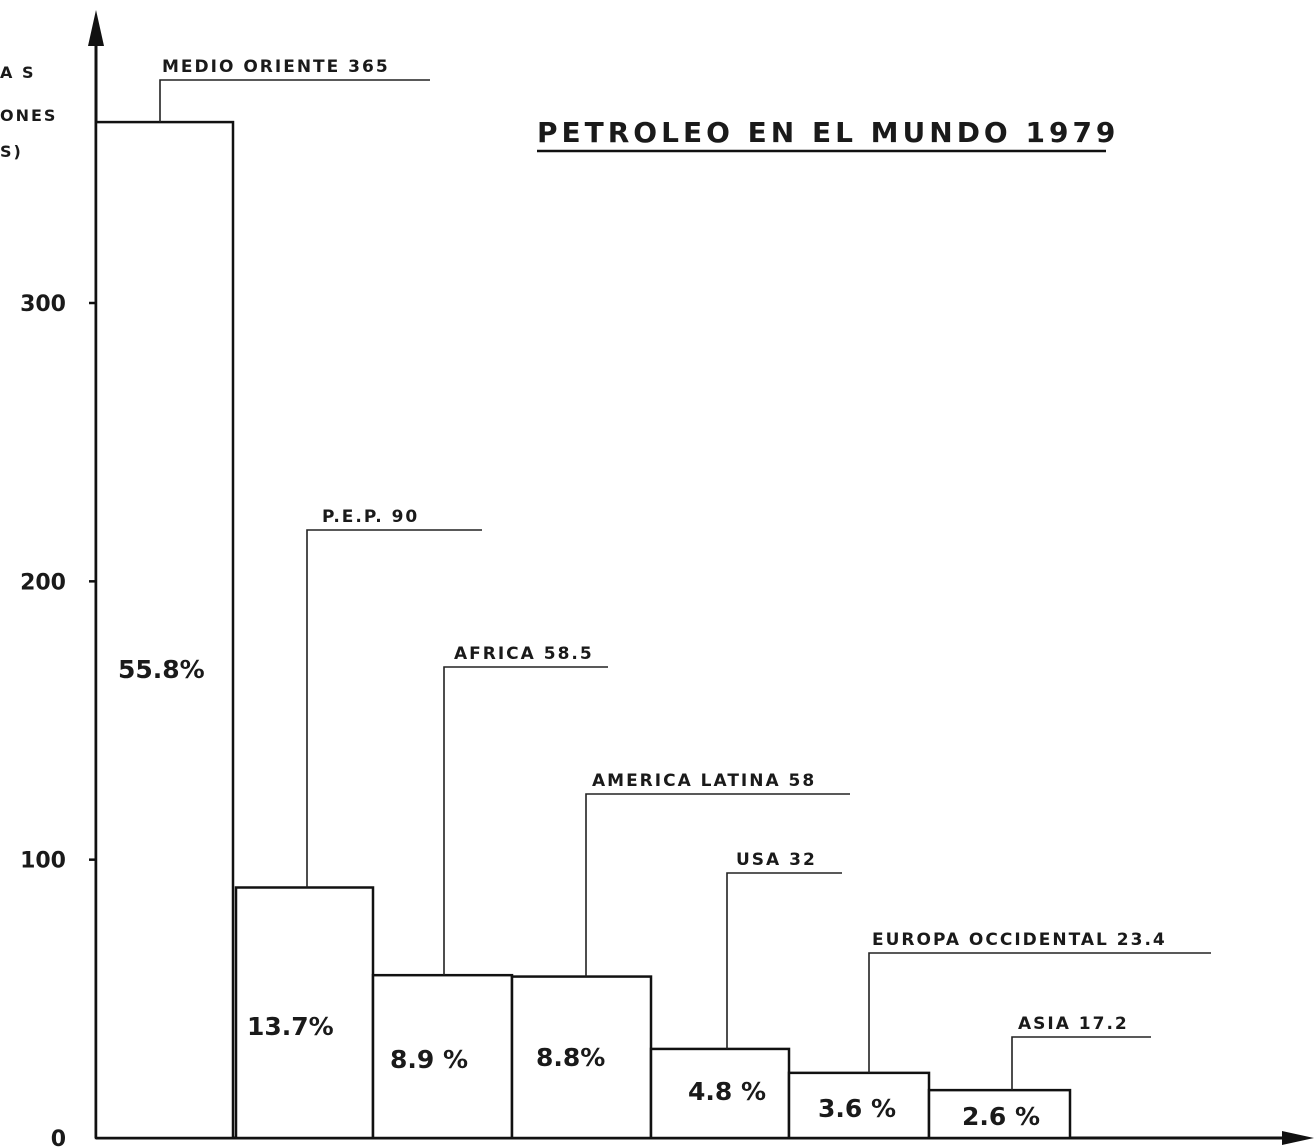 The image size is (1314, 1148). Describe the element at coordinates (570, 1057) in the screenshot. I see `percentage-label: 8.8%` at that location.